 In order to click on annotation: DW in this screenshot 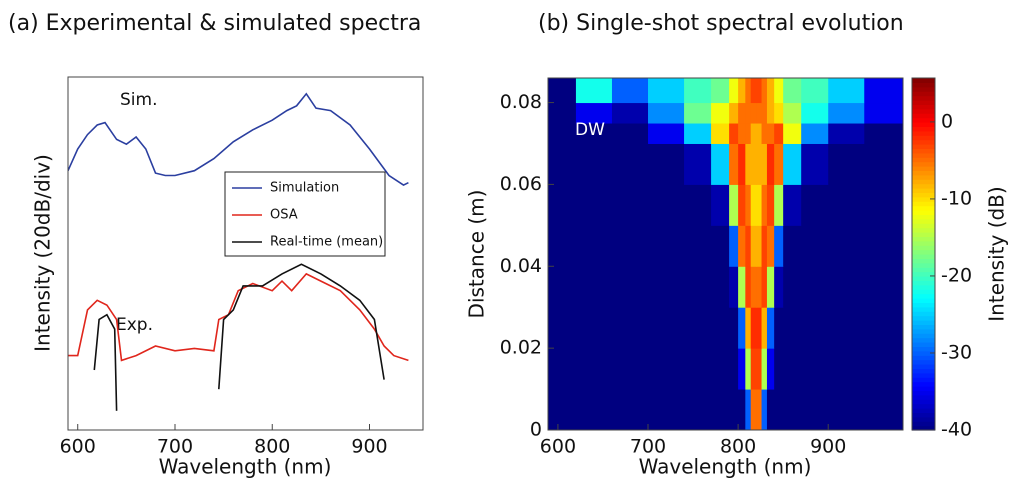, I will do `click(590, 130)`.